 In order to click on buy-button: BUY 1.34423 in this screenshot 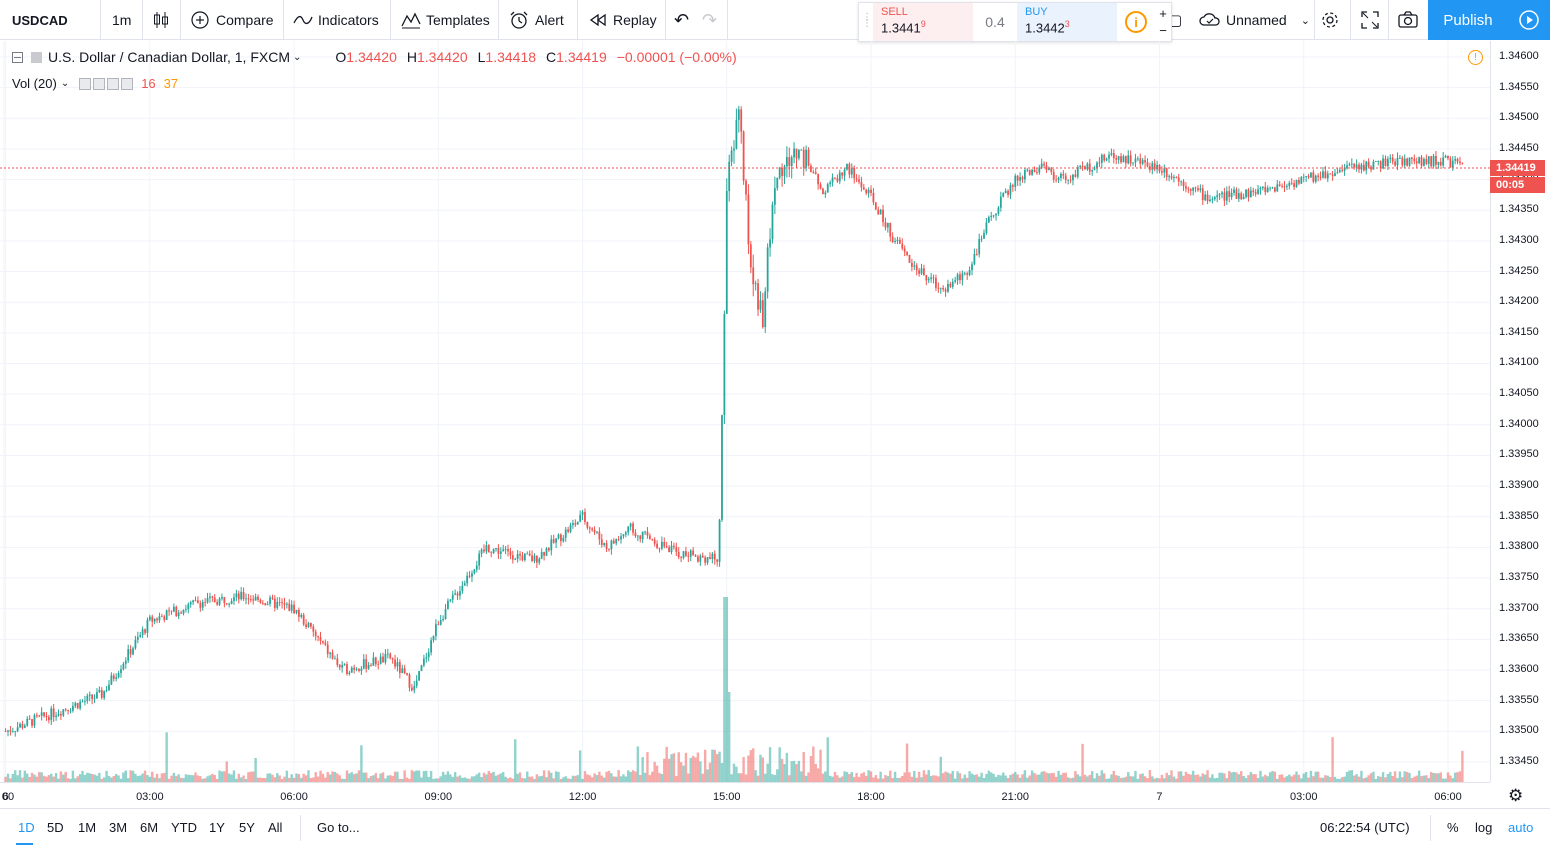, I will do `click(1067, 22)`.